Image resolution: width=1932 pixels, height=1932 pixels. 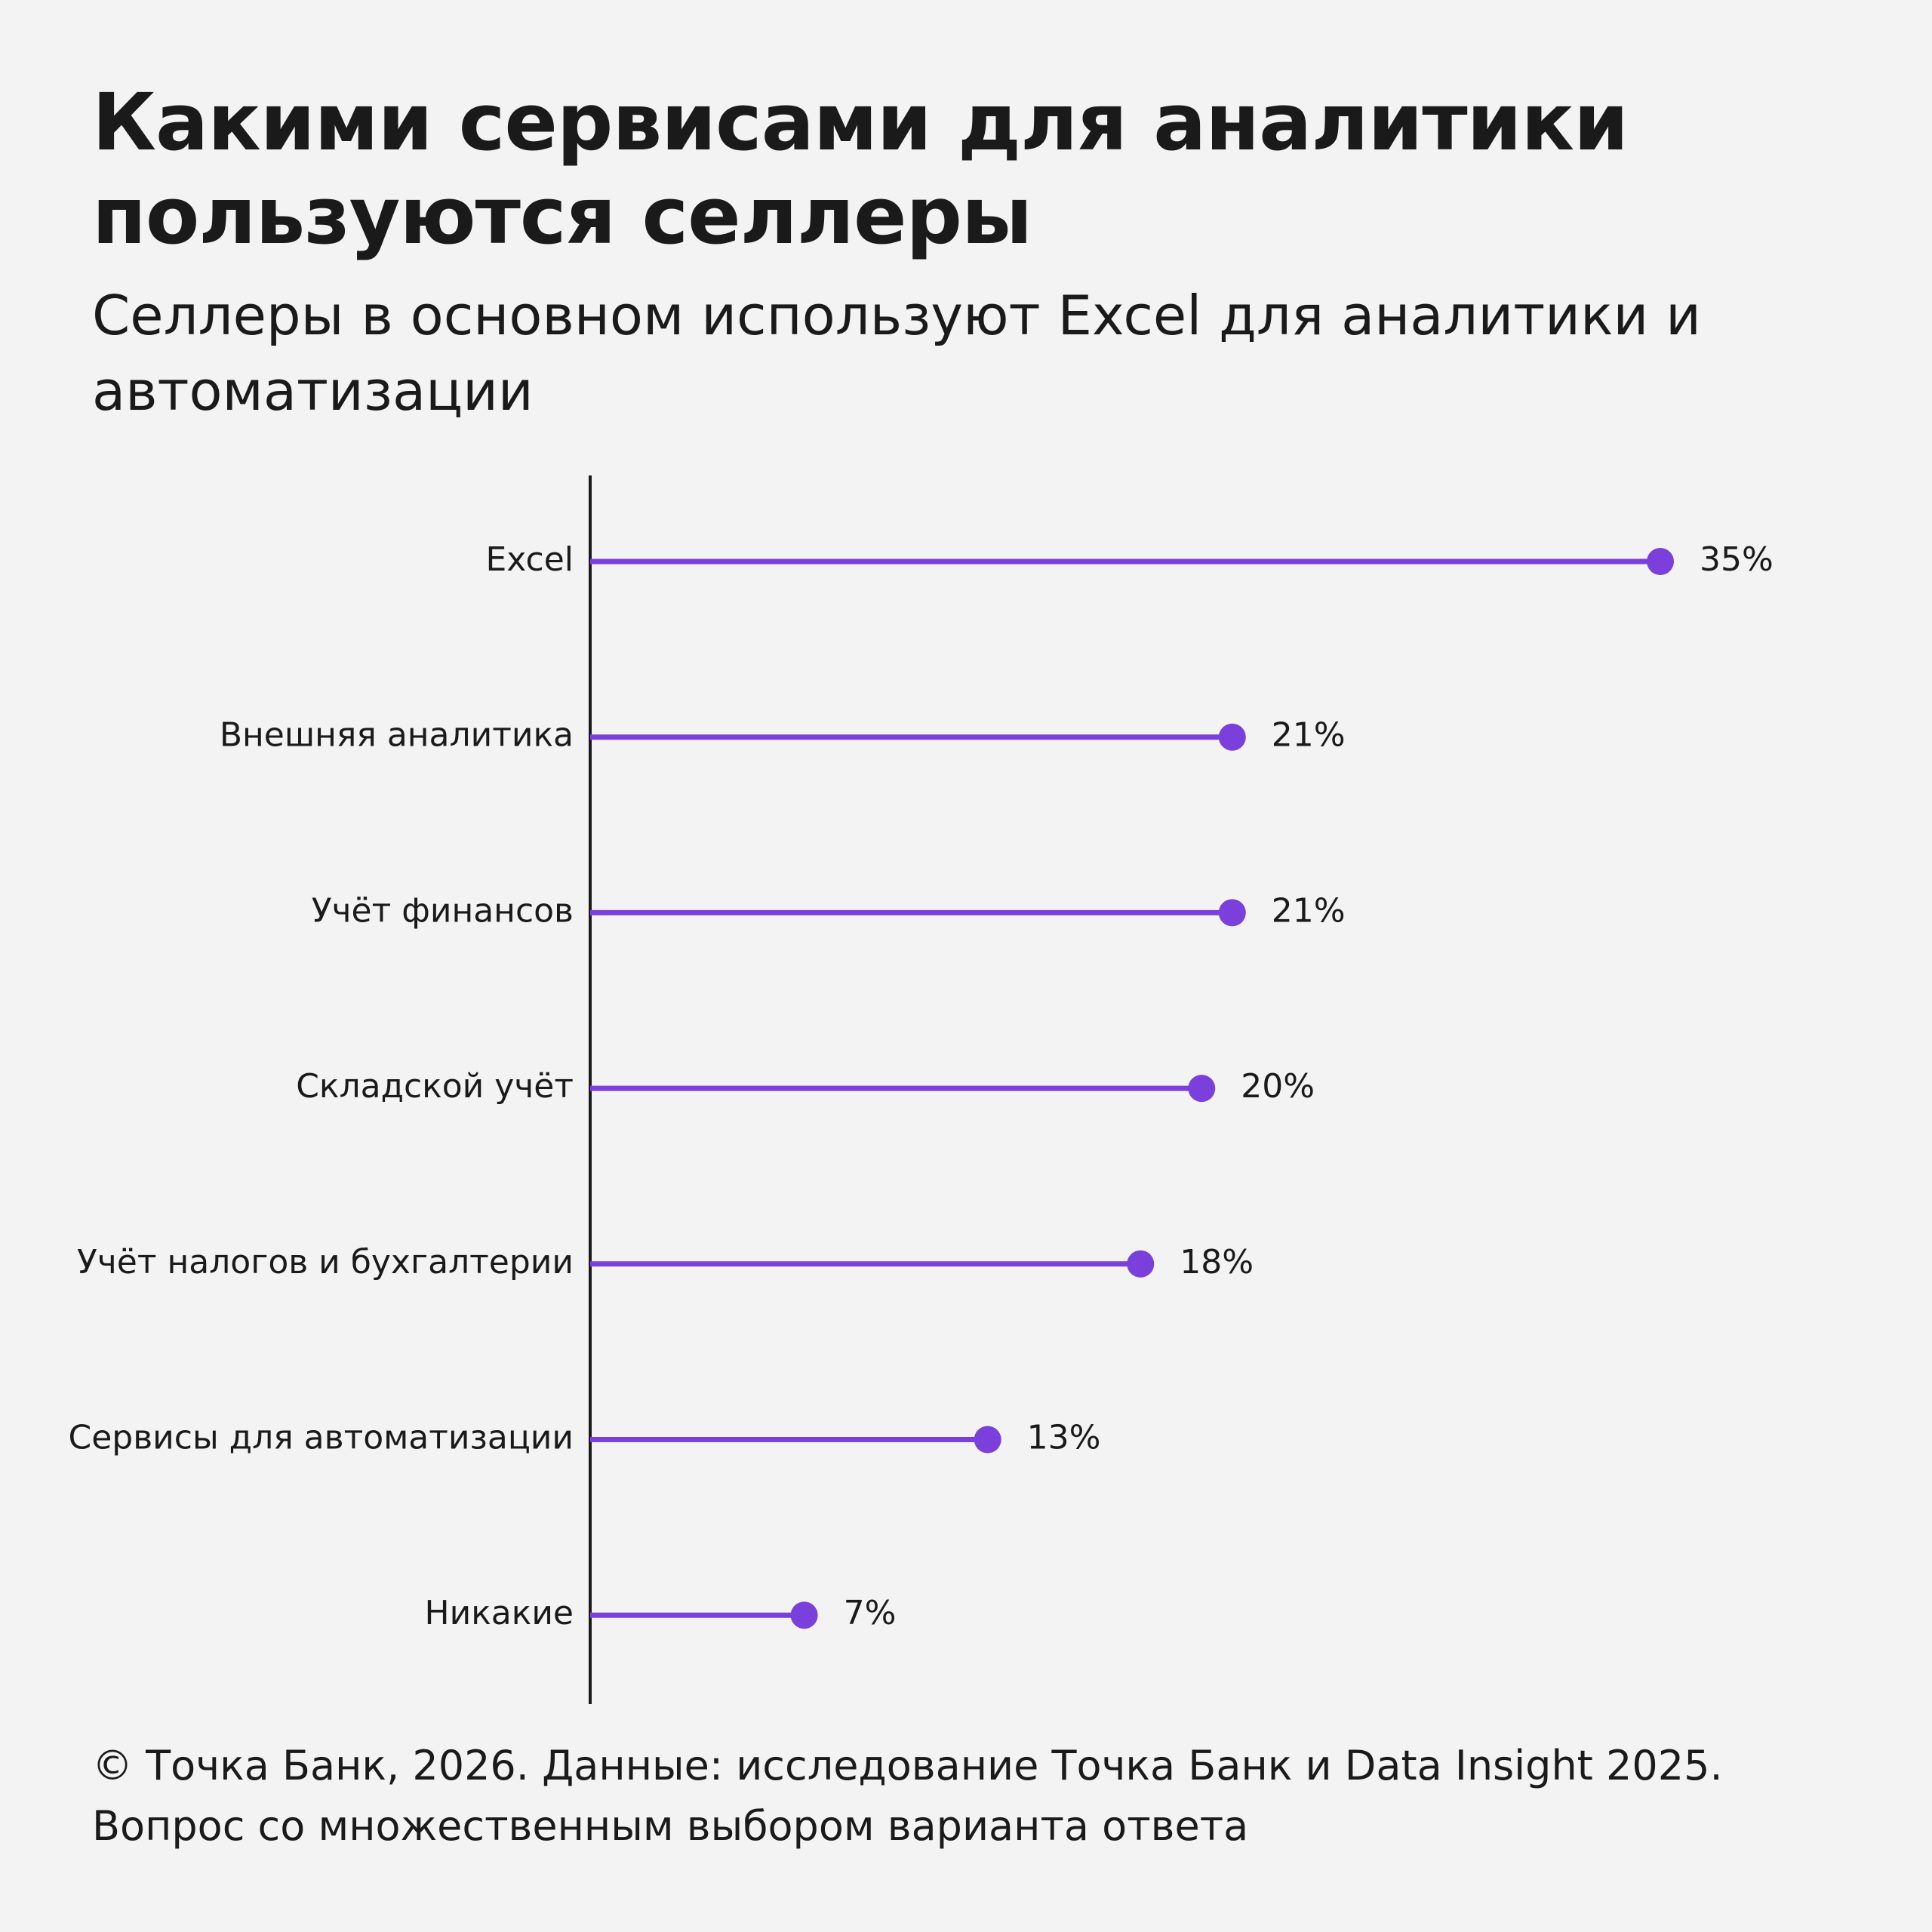 What do you see at coordinates (870, 1613) in the screenshot?
I see `value-label: 7%` at bounding box center [870, 1613].